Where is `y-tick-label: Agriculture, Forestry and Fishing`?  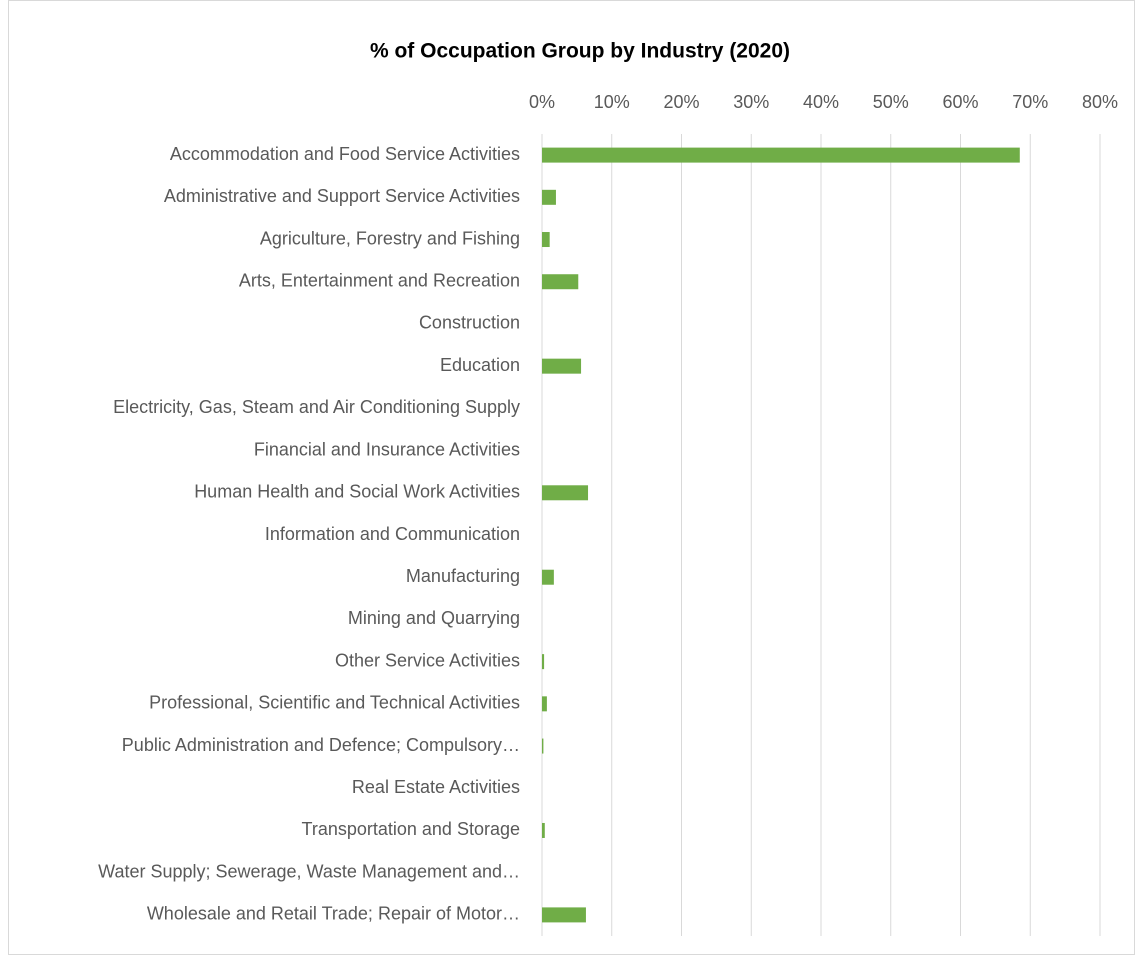
y-tick-label: Agriculture, Forestry and Fishing is located at coordinates (390, 238).